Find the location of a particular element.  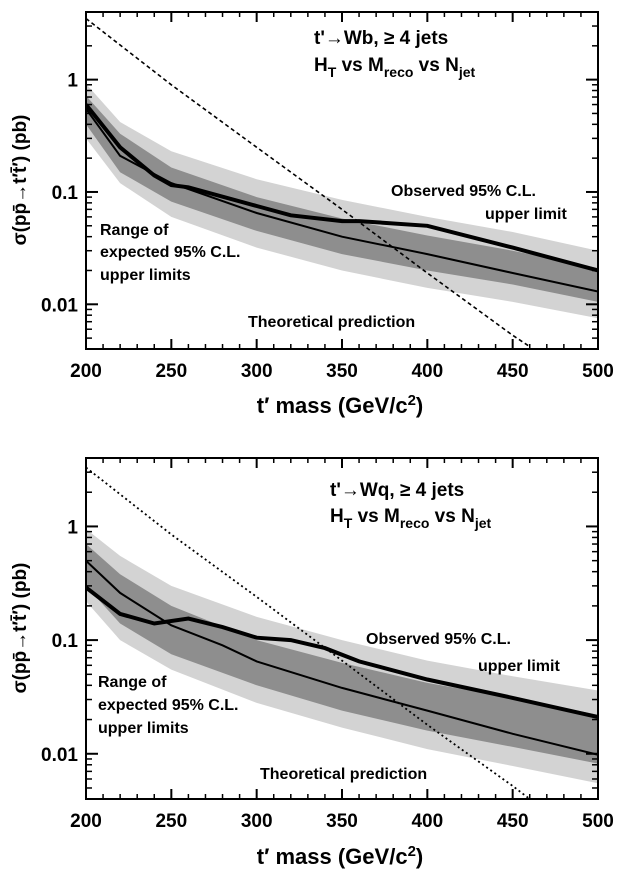

chart-title-line-1: t'→Wq, ≥ 4 jets is located at coordinates (397, 490).